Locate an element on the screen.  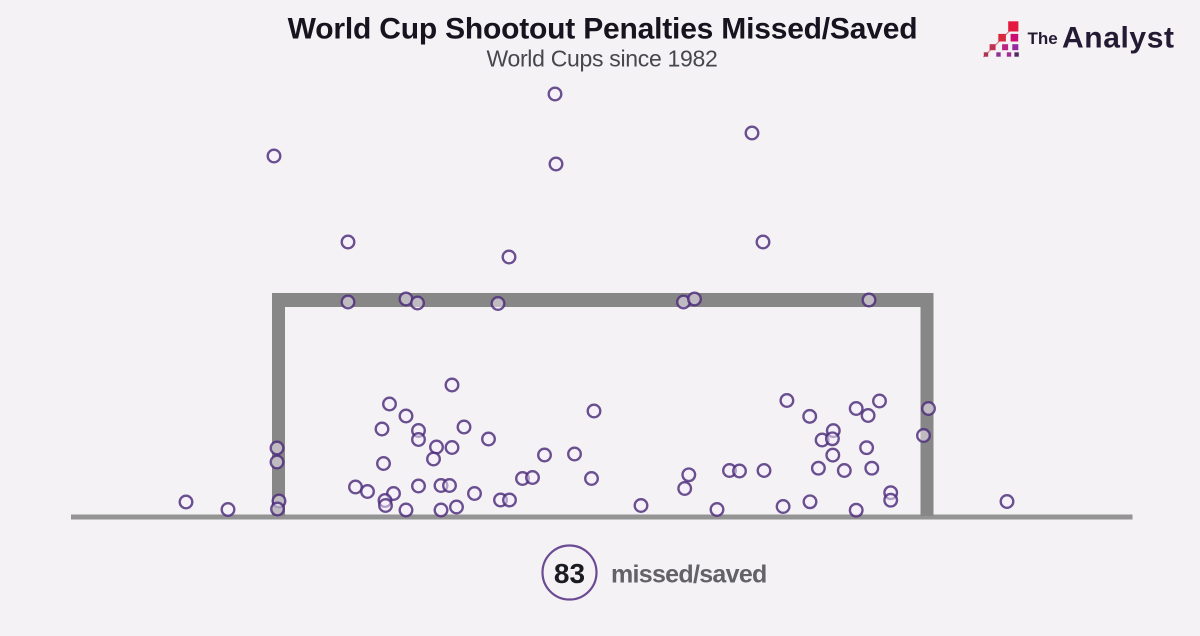
svg-text: World Cups since 1982 is located at coordinates (601, 59).